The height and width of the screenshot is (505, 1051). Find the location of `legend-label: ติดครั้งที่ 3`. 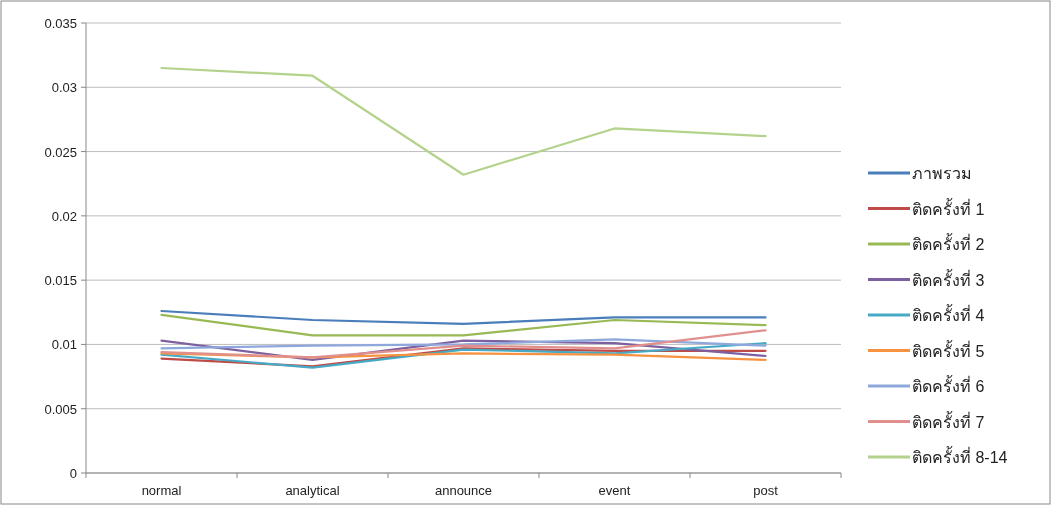

legend-label: ติดครั้งที่ 3 is located at coordinates (948, 278).